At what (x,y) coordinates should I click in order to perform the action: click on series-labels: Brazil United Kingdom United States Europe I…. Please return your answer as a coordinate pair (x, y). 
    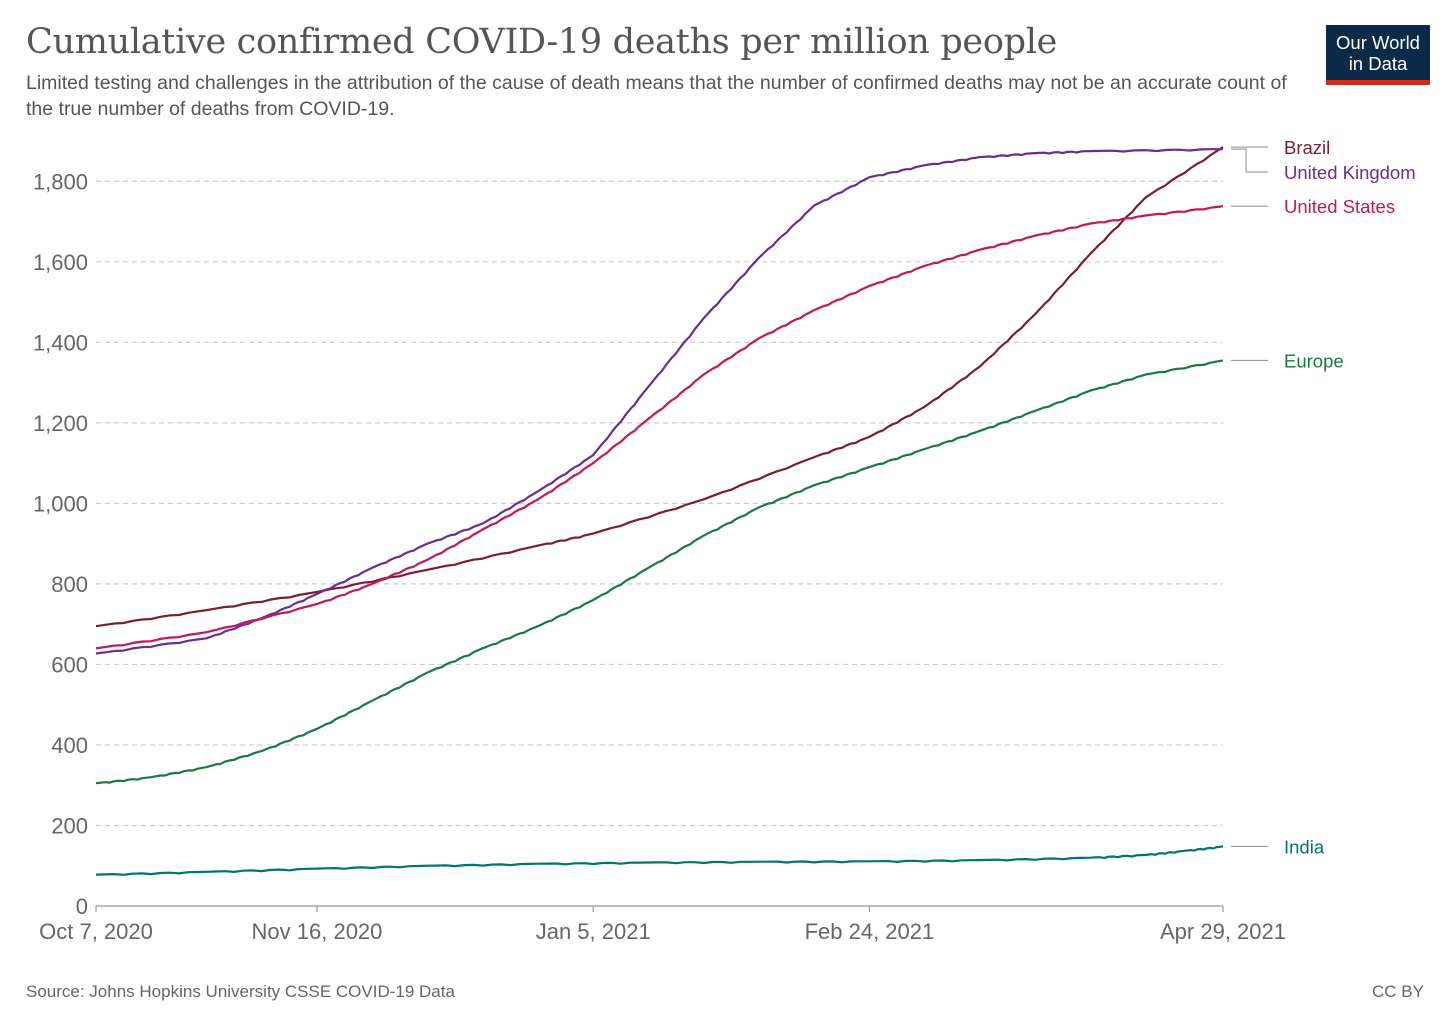
    Looking at the image, I should click on (1323, 497).